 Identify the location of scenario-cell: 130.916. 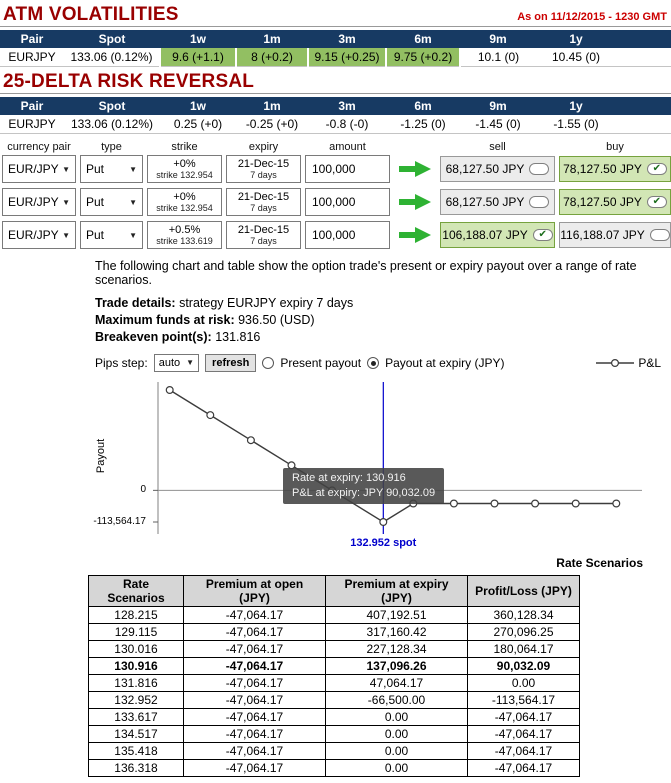
(136, 665).